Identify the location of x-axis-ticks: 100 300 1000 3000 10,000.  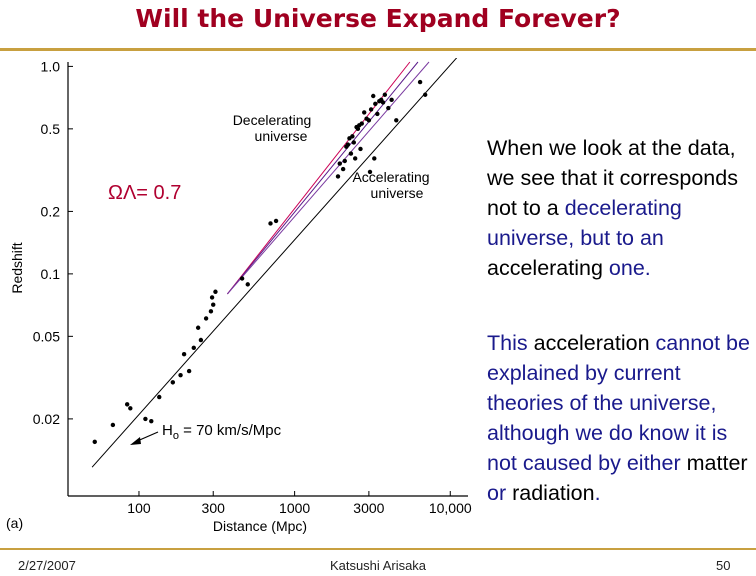
(299, 503).